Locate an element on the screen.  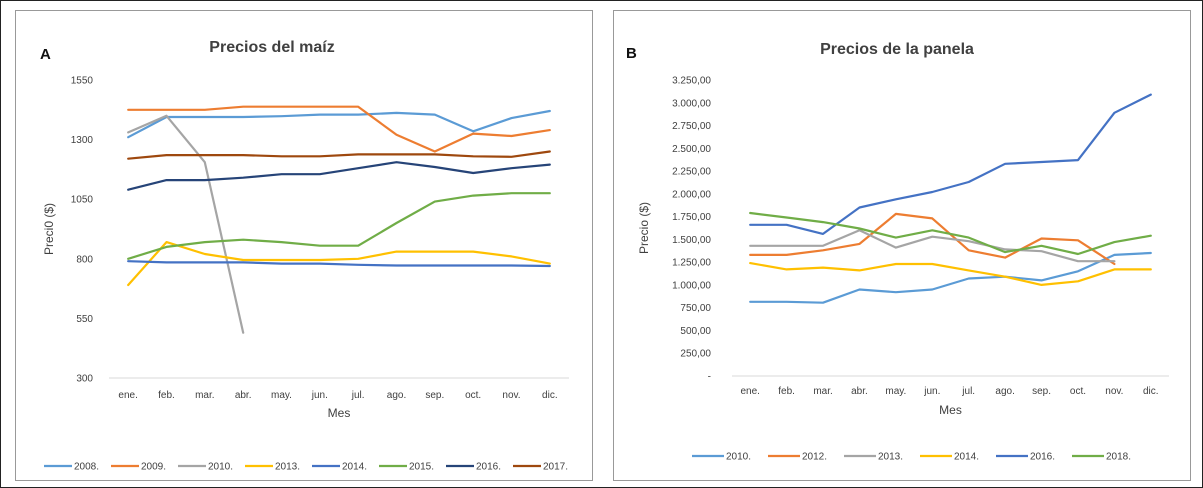
y-axis-title: Preci0 ($) is located at coordinates (49, 229).